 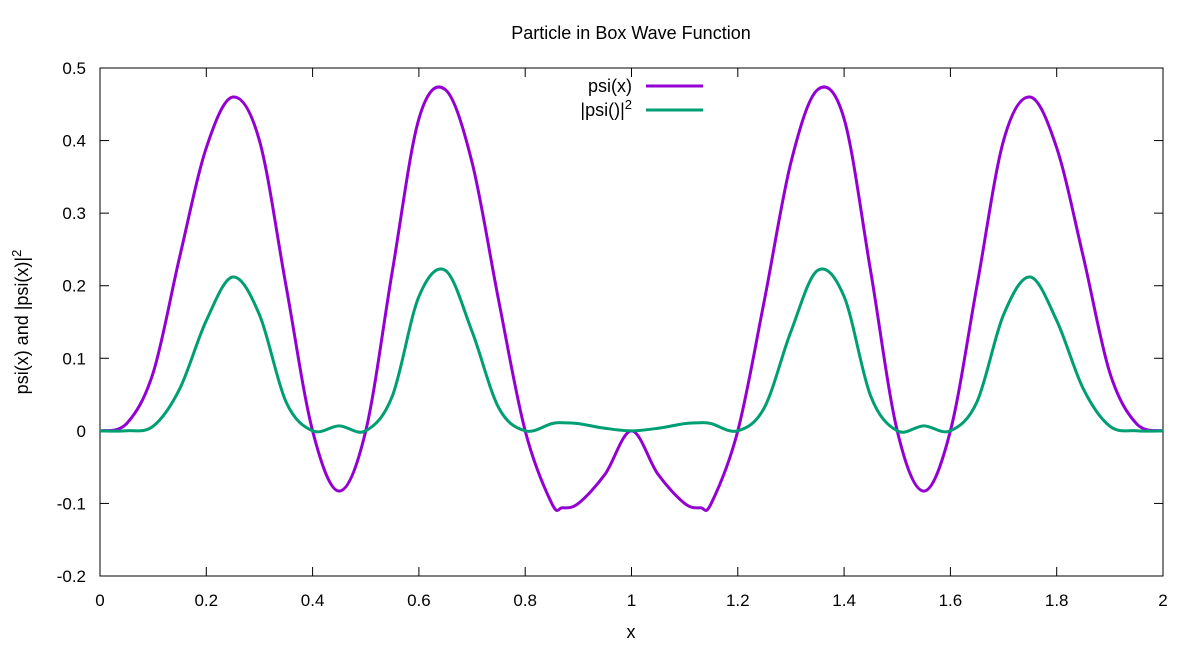 What do you see at coordinates (631, 632) in the screenshot?
I see `x-axis-label: x` at bounding box center [631, 632].